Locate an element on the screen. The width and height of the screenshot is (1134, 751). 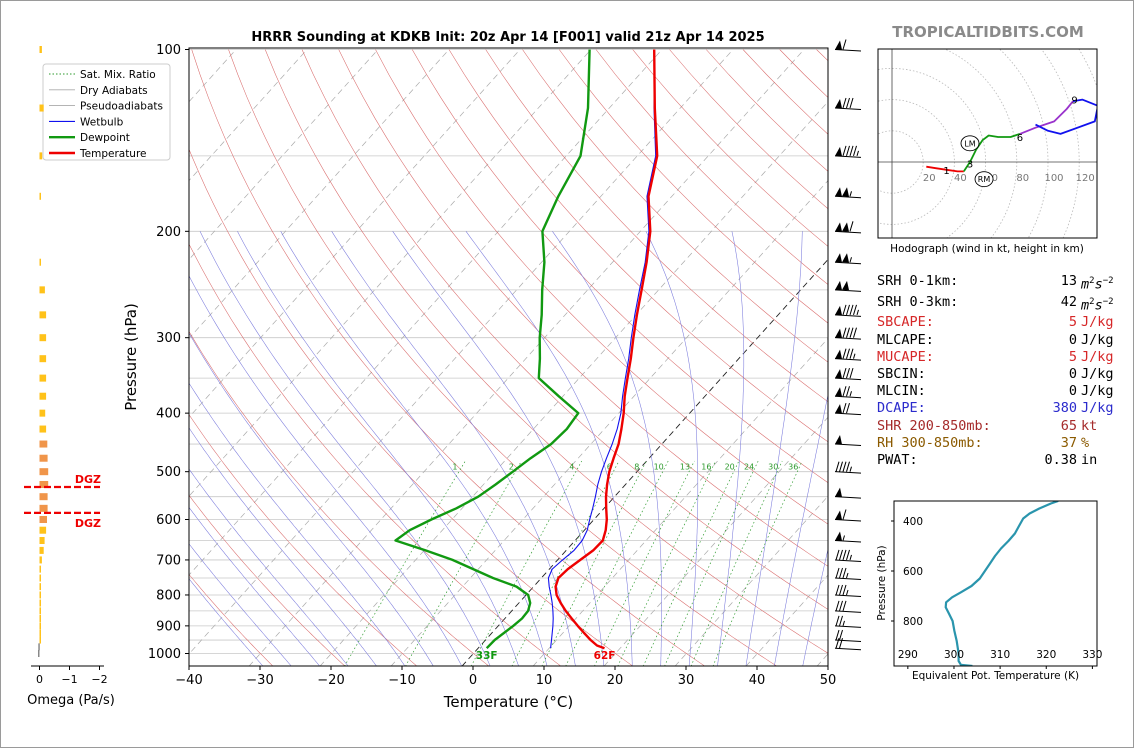
y-axis-label: Pressure (hPa) is located at coordinates (131, 357).